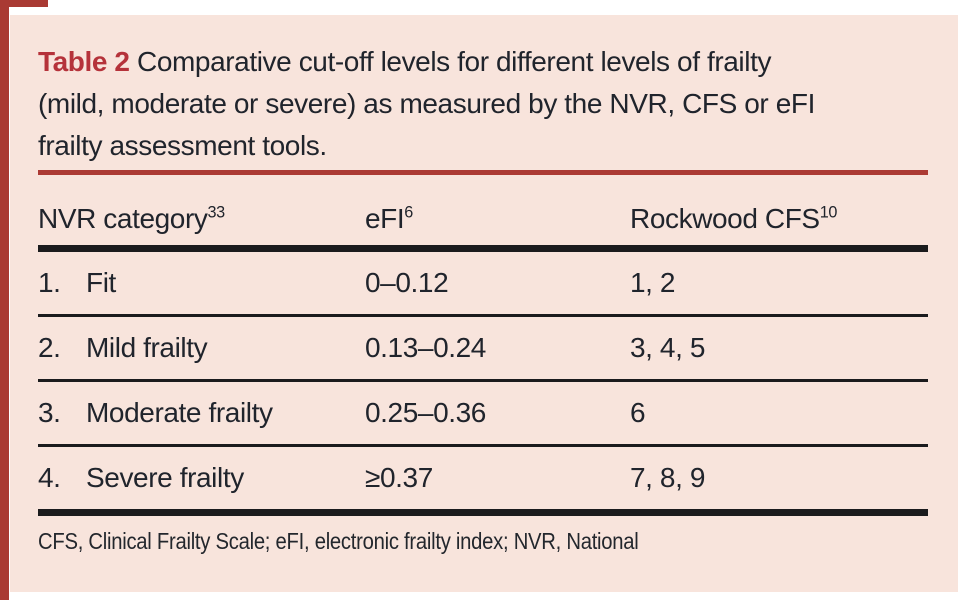  I want to click on row-number: 1., so click(49, 282).